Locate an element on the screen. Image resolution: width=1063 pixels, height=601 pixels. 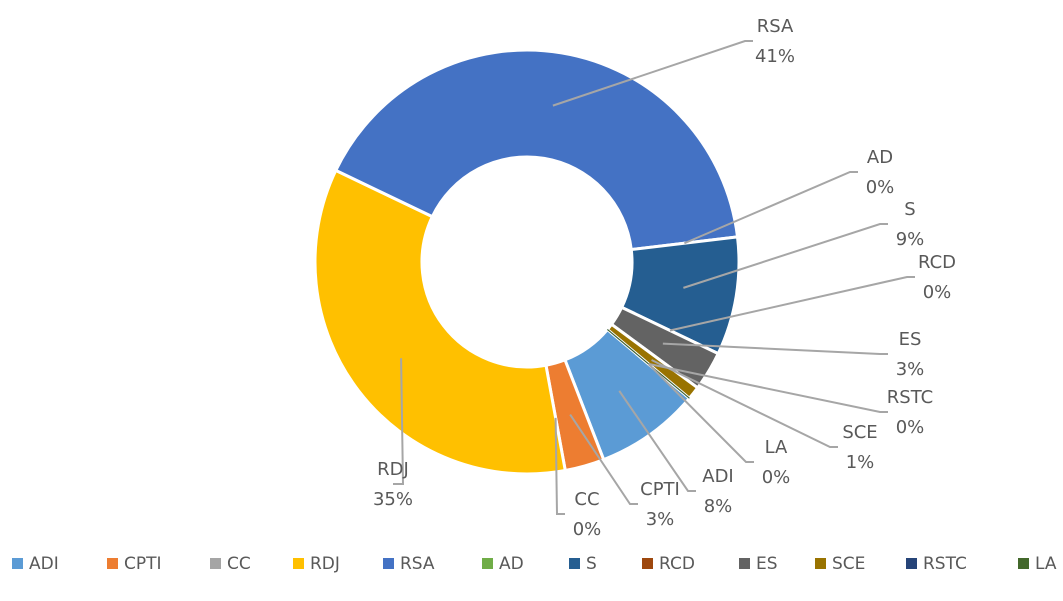
data-label-value: 41% is located at coordinates (775, 56).